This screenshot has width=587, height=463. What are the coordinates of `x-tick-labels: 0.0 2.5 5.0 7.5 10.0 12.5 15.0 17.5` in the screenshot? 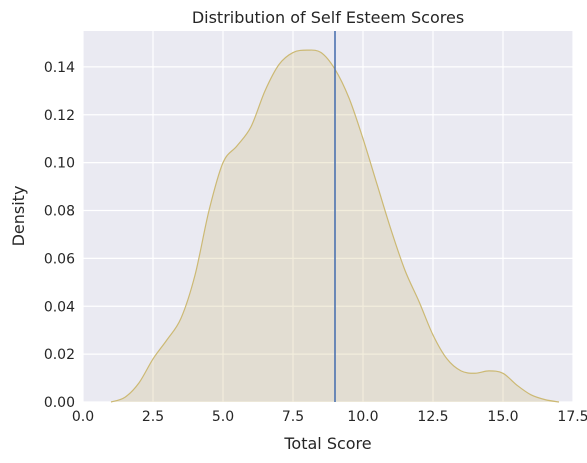 It's located at (329, 417).